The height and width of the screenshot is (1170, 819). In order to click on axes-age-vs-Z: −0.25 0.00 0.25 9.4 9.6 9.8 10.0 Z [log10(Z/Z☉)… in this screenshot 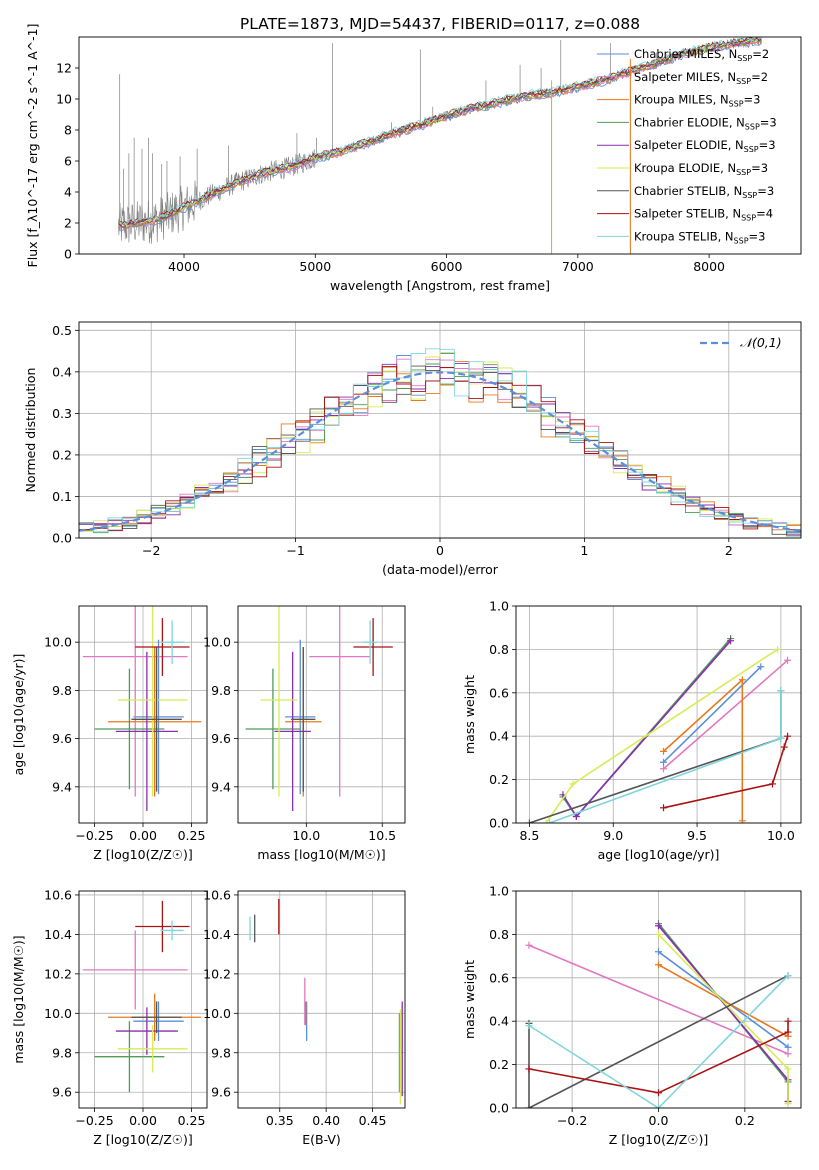, I will do `click(109, 733)`.